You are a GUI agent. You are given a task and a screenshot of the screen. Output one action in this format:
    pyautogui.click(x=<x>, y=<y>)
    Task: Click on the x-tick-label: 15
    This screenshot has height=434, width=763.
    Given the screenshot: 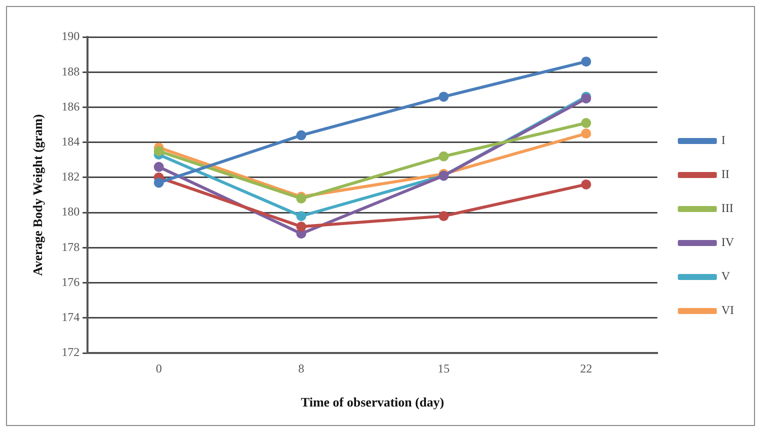 What is the action you would take?
    pyautogui.click(x=444, y=368)
    